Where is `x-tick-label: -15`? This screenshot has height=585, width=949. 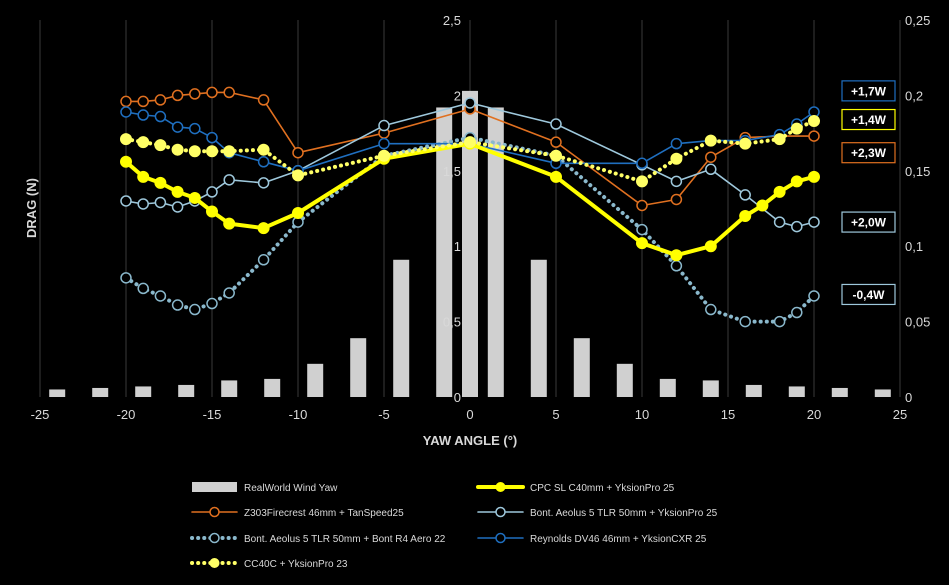 x-tick-label: -15 is located at coordinates (212, 414).